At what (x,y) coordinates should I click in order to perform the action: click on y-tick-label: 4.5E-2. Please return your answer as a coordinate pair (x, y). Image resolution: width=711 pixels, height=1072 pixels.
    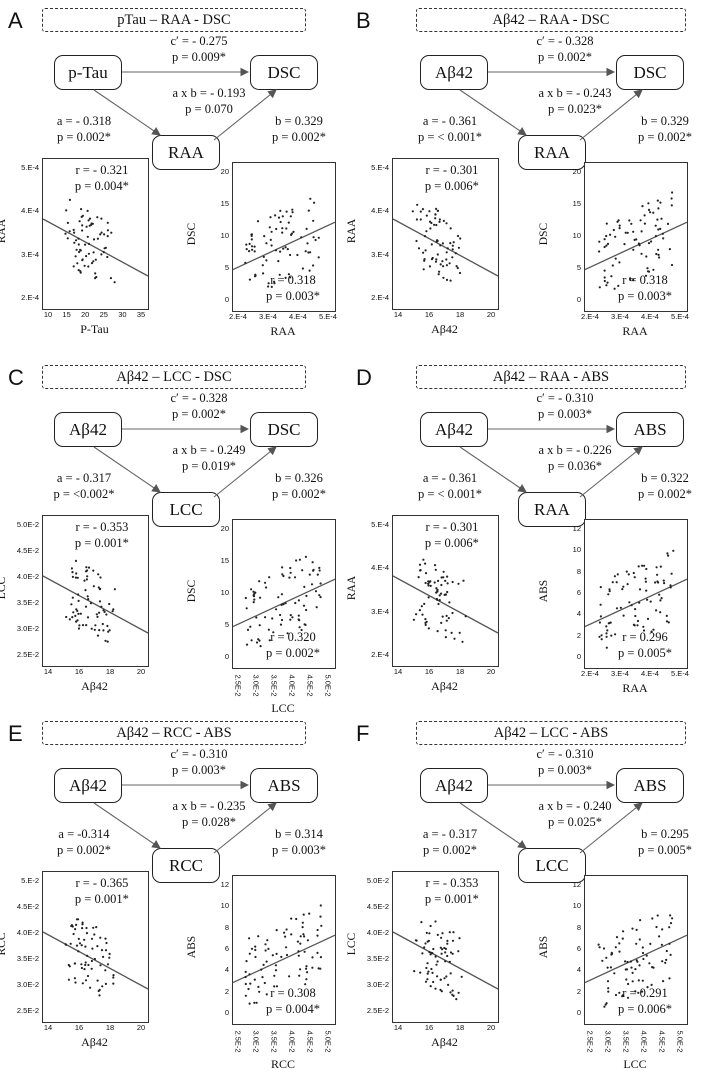
    Looking at the image, I should click on (27, 550).